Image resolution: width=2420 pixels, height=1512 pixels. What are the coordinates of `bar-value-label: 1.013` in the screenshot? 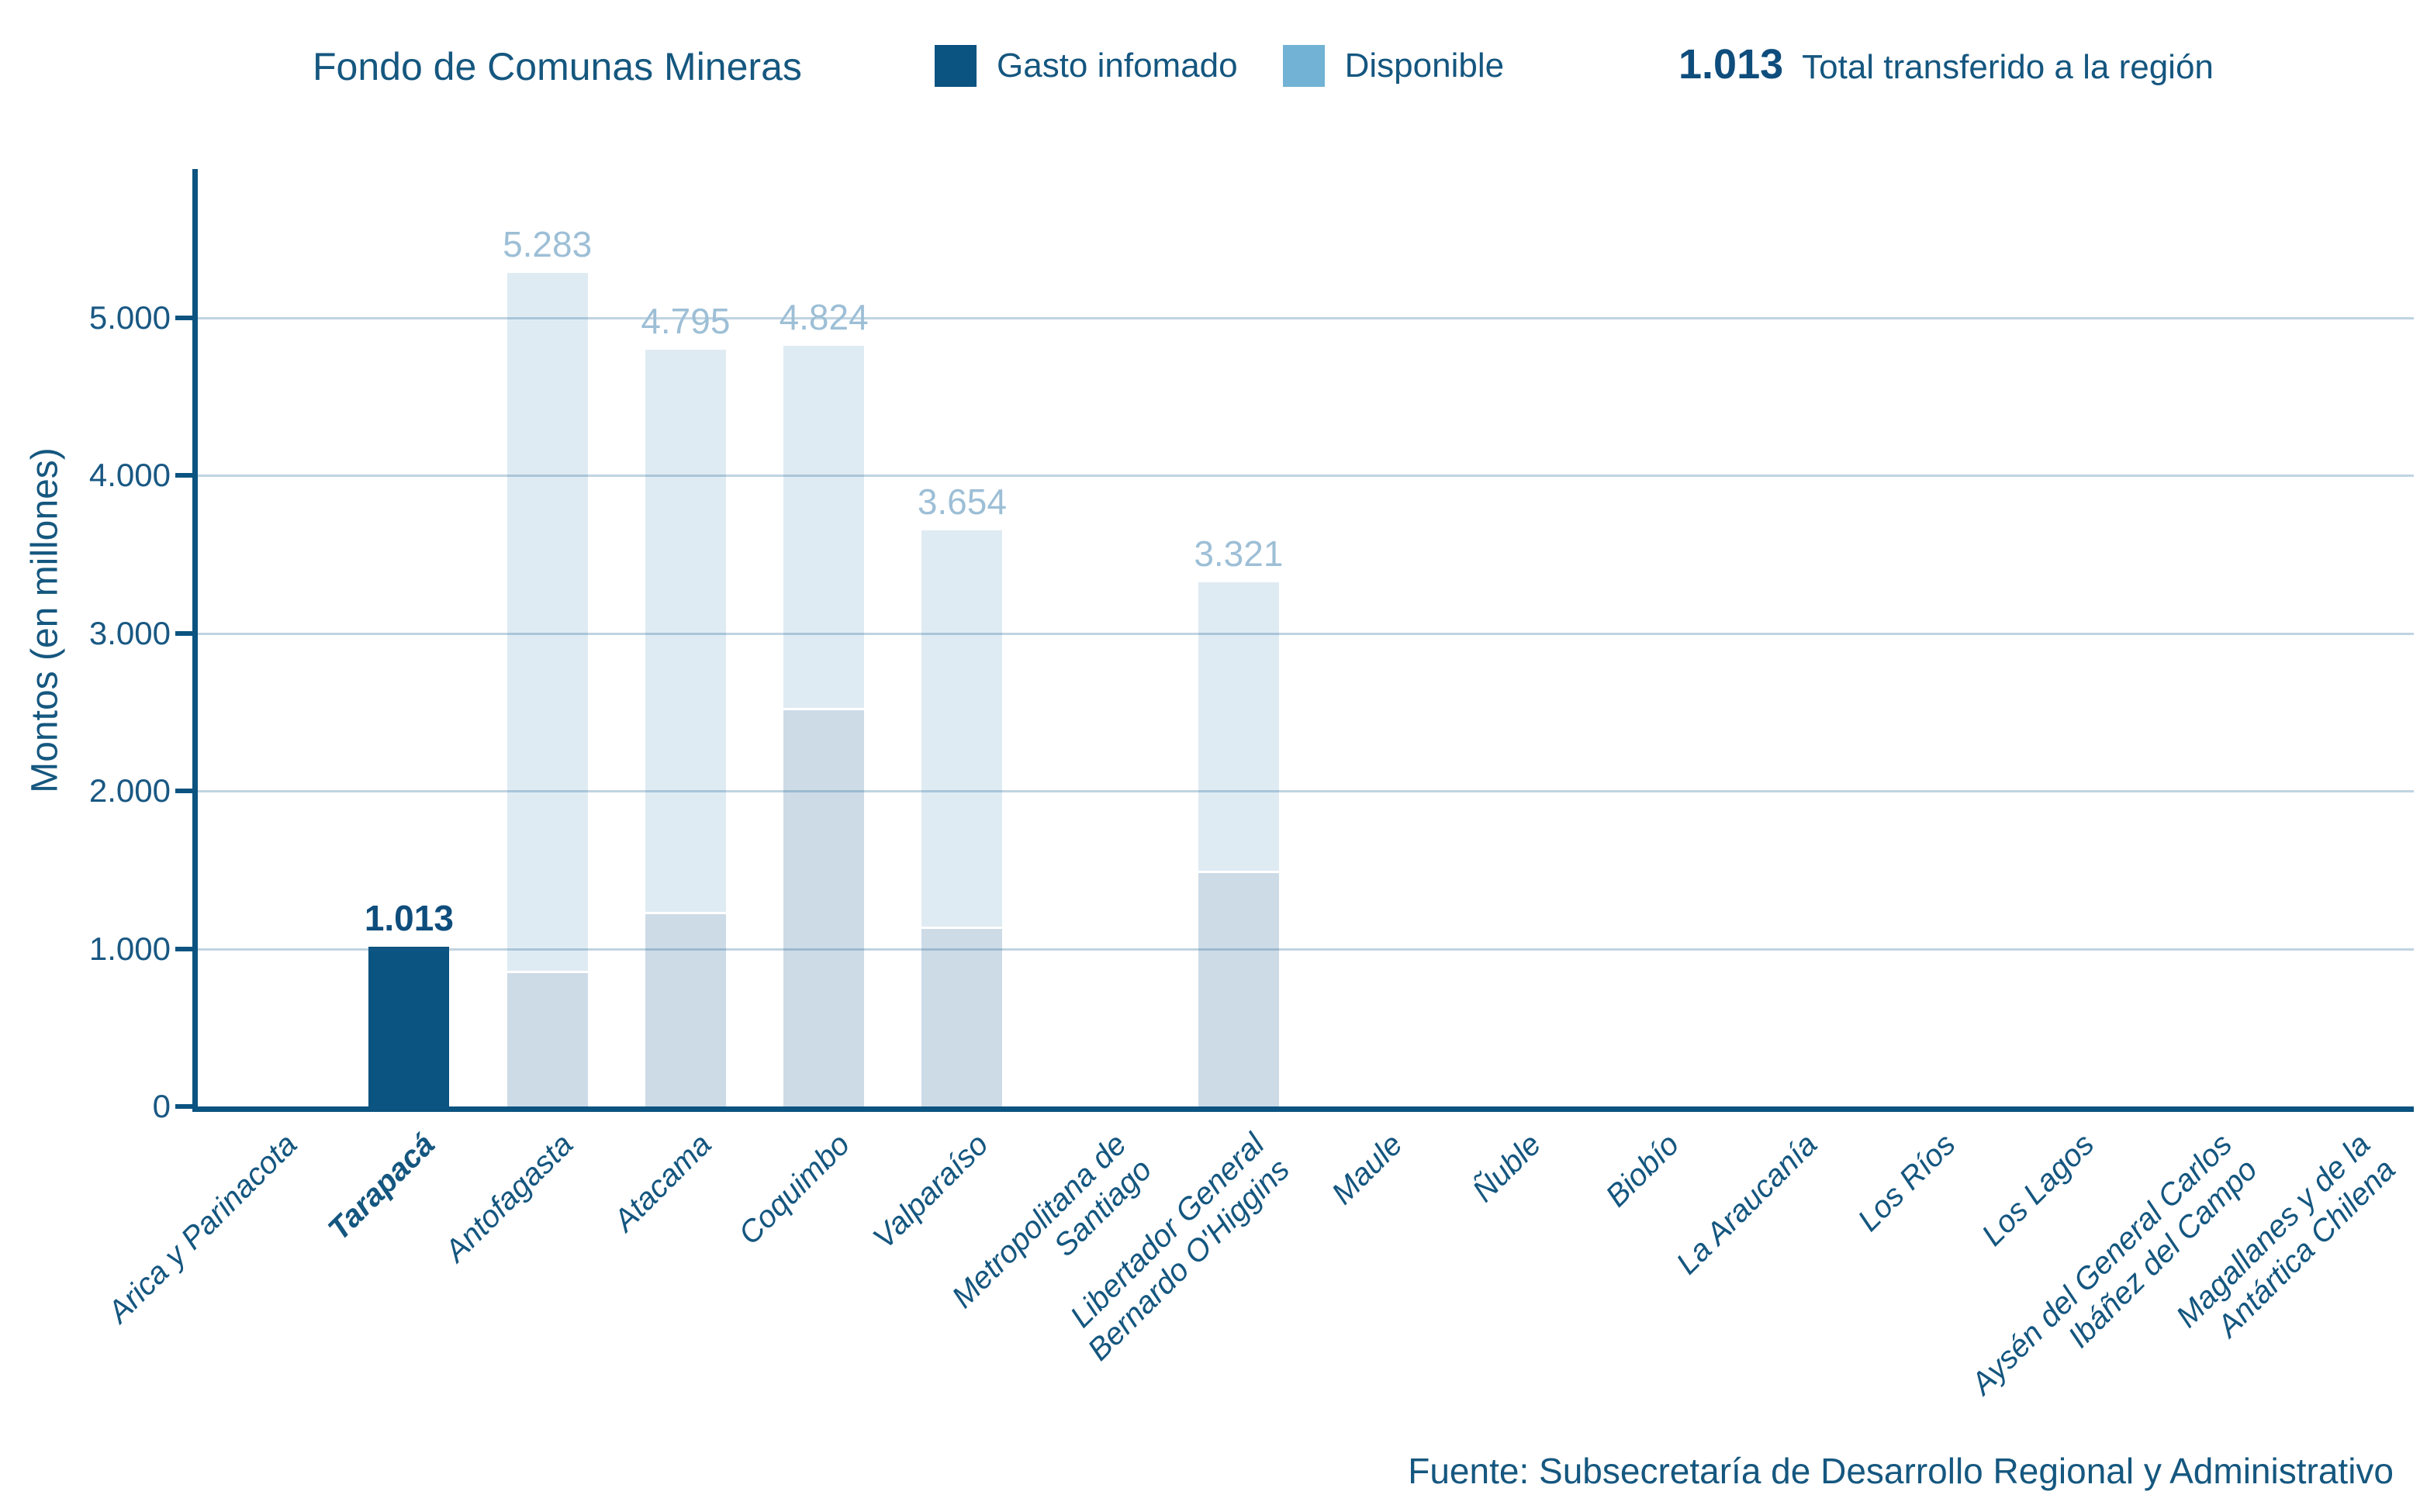 It's located at (409, 917).